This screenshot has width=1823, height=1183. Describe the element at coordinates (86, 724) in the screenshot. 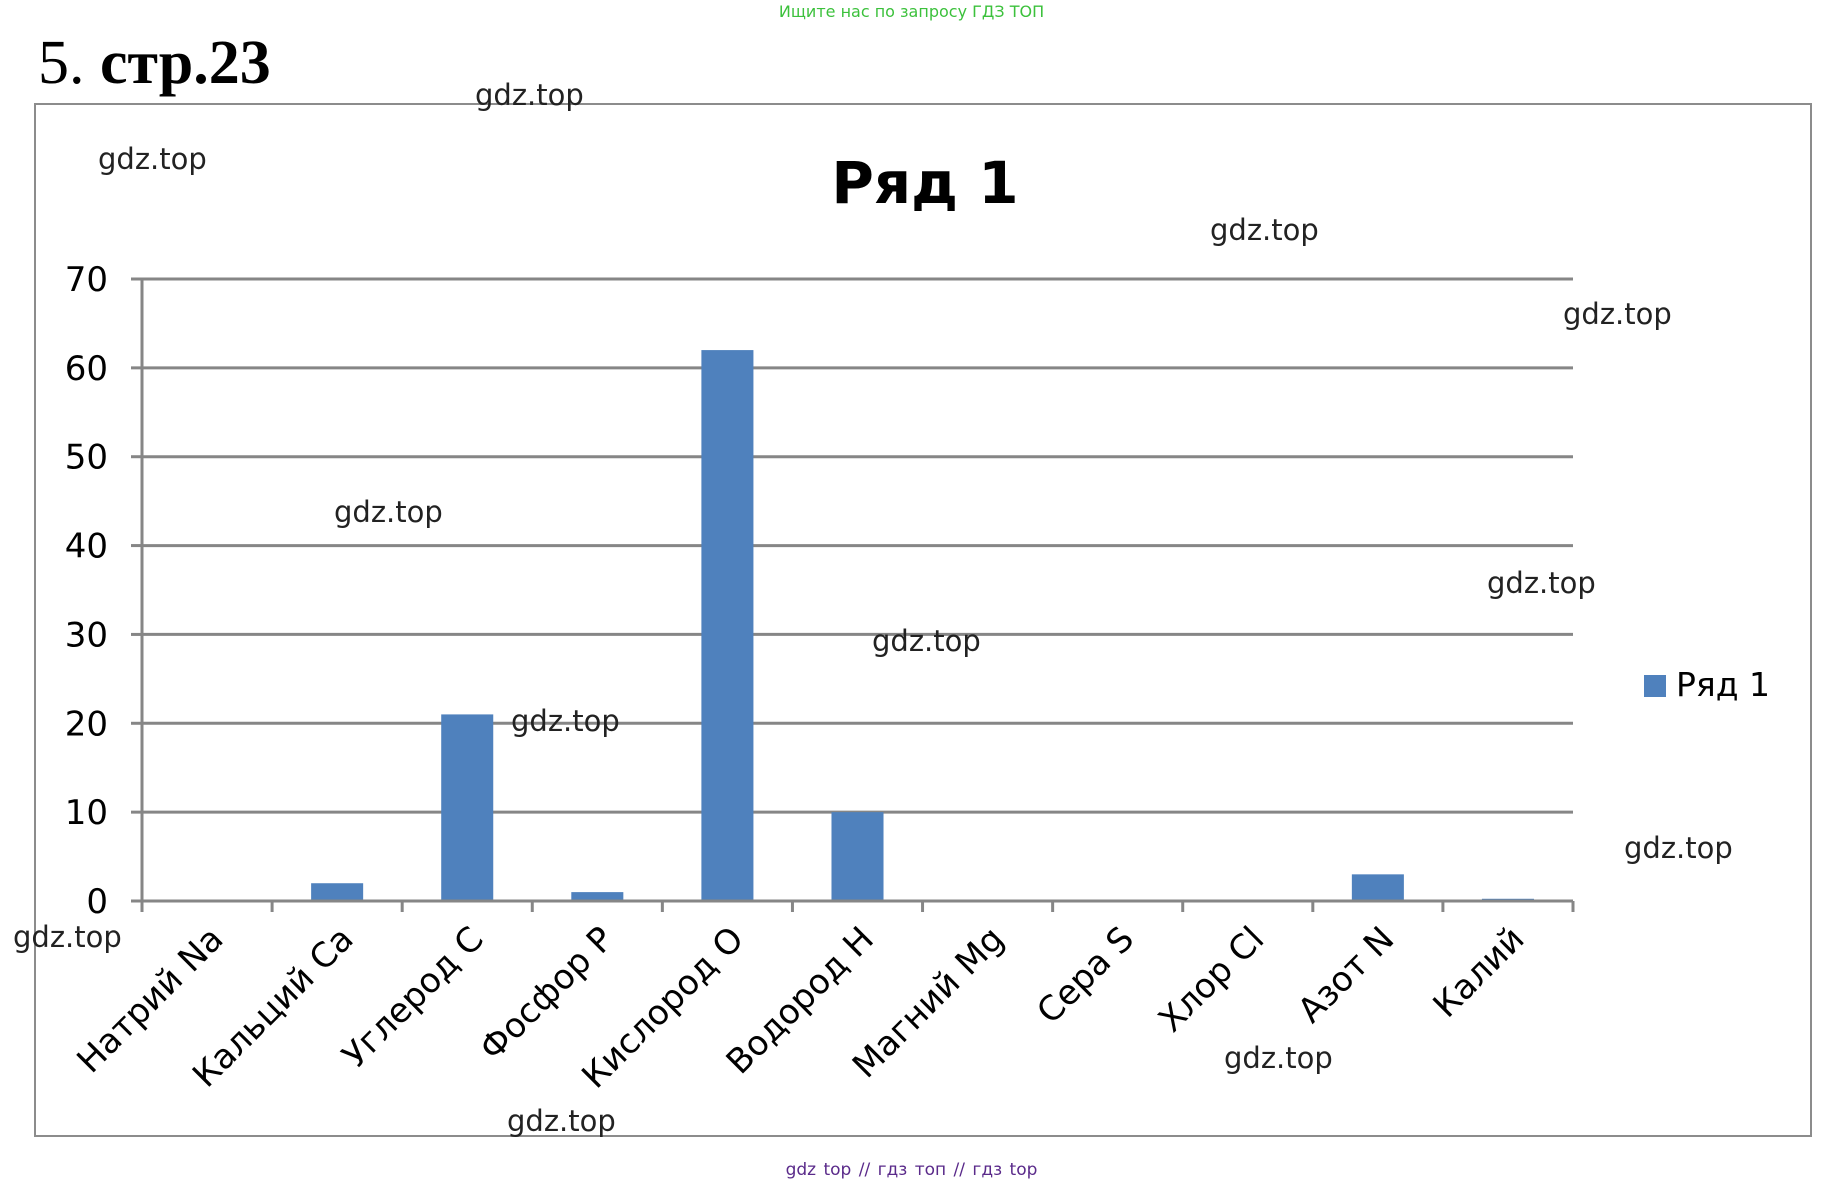

I see `y-tick-label: 20` at that location.